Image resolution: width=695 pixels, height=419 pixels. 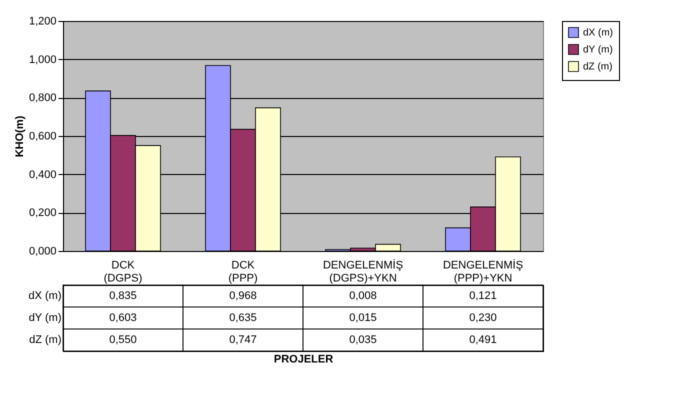 What do you see at coordinates (243, 318) in the screenshot?
I see `data-label: 0,635` at bounding box center [243, 318].